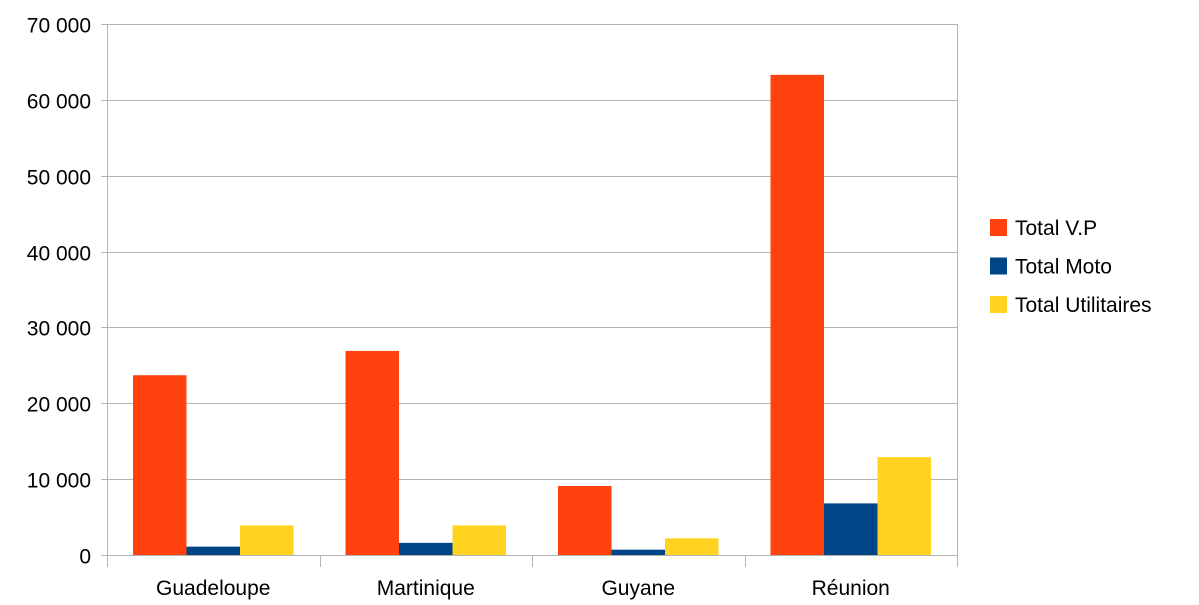 The width and height of the screenshot is (1199, 605). I want to click on bar-total-v-p-guadeloupe, so click(160, 465).